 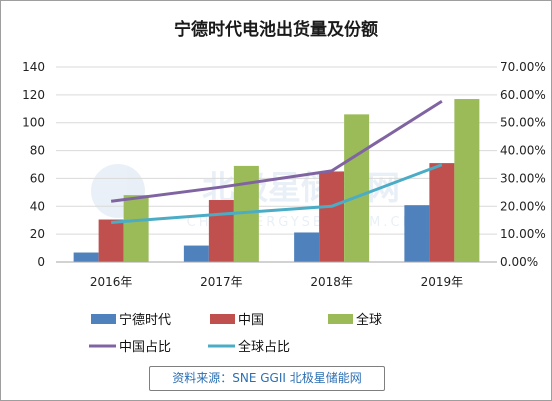 I want to click on y2-tick-label: 0.00%, so click(x=519, y=262).